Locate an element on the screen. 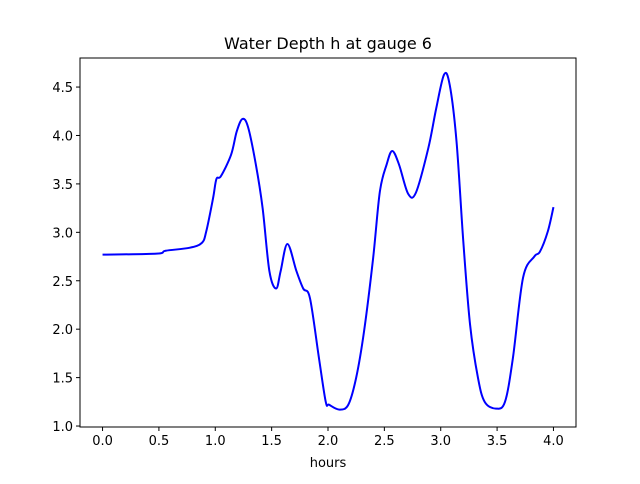 The width and height of the screenshot is (640, 484). y-tick-label: 4.0 is located at coordinates (62, 136).